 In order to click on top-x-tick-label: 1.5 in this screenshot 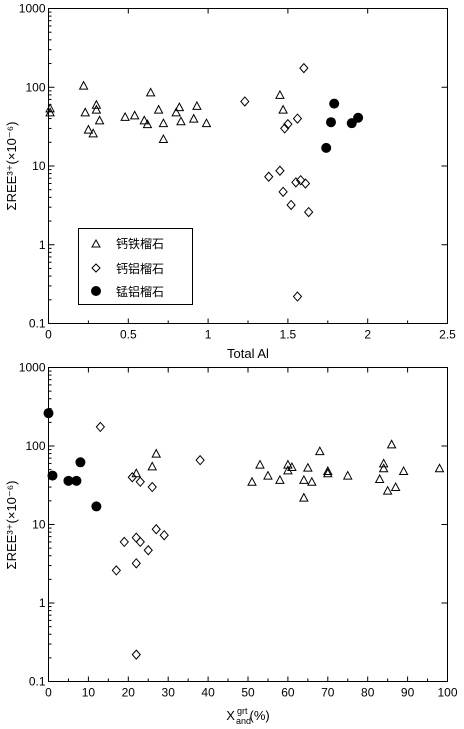, I will do `click(288, 335)`.